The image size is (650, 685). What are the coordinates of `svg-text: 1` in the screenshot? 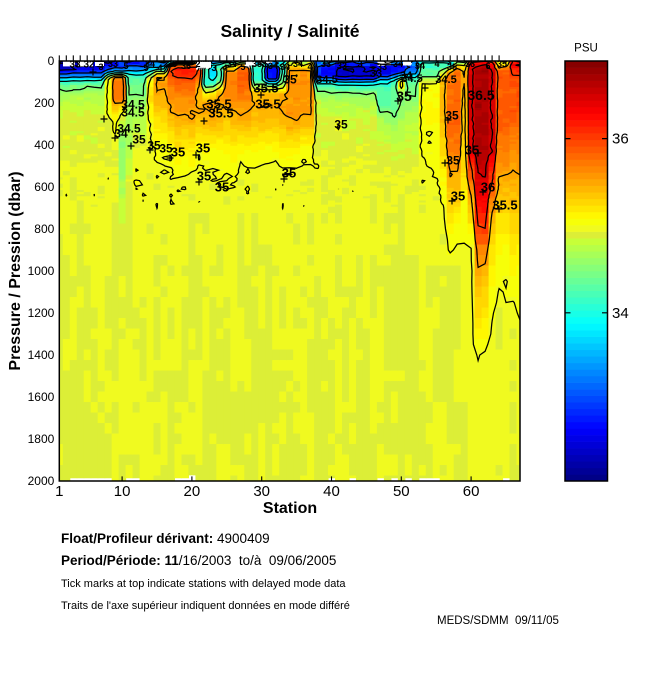 It's located at (59, 491).